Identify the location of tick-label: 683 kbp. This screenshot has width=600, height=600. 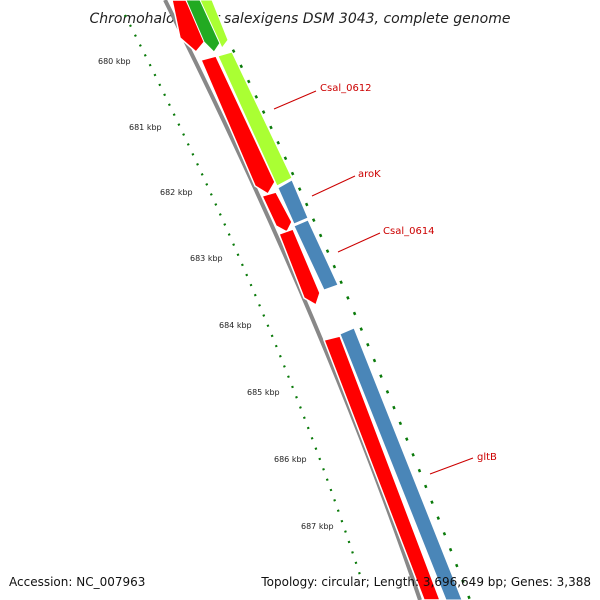
(206, 258).